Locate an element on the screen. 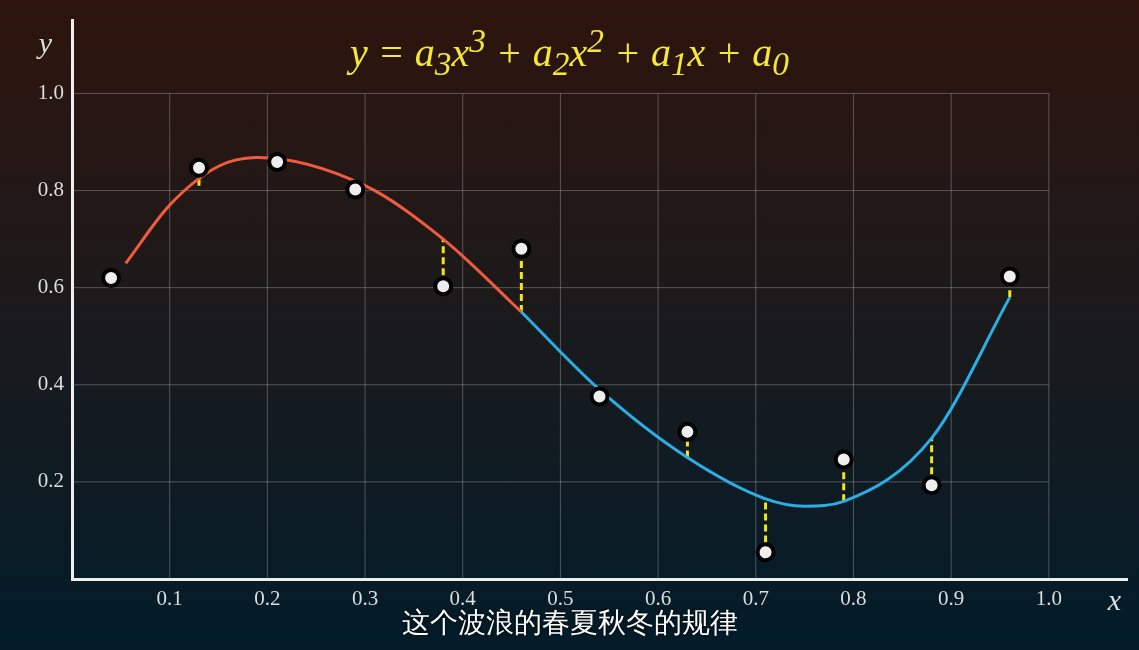  x-tick-label: 0.2 is located at coordinates (267, 598).